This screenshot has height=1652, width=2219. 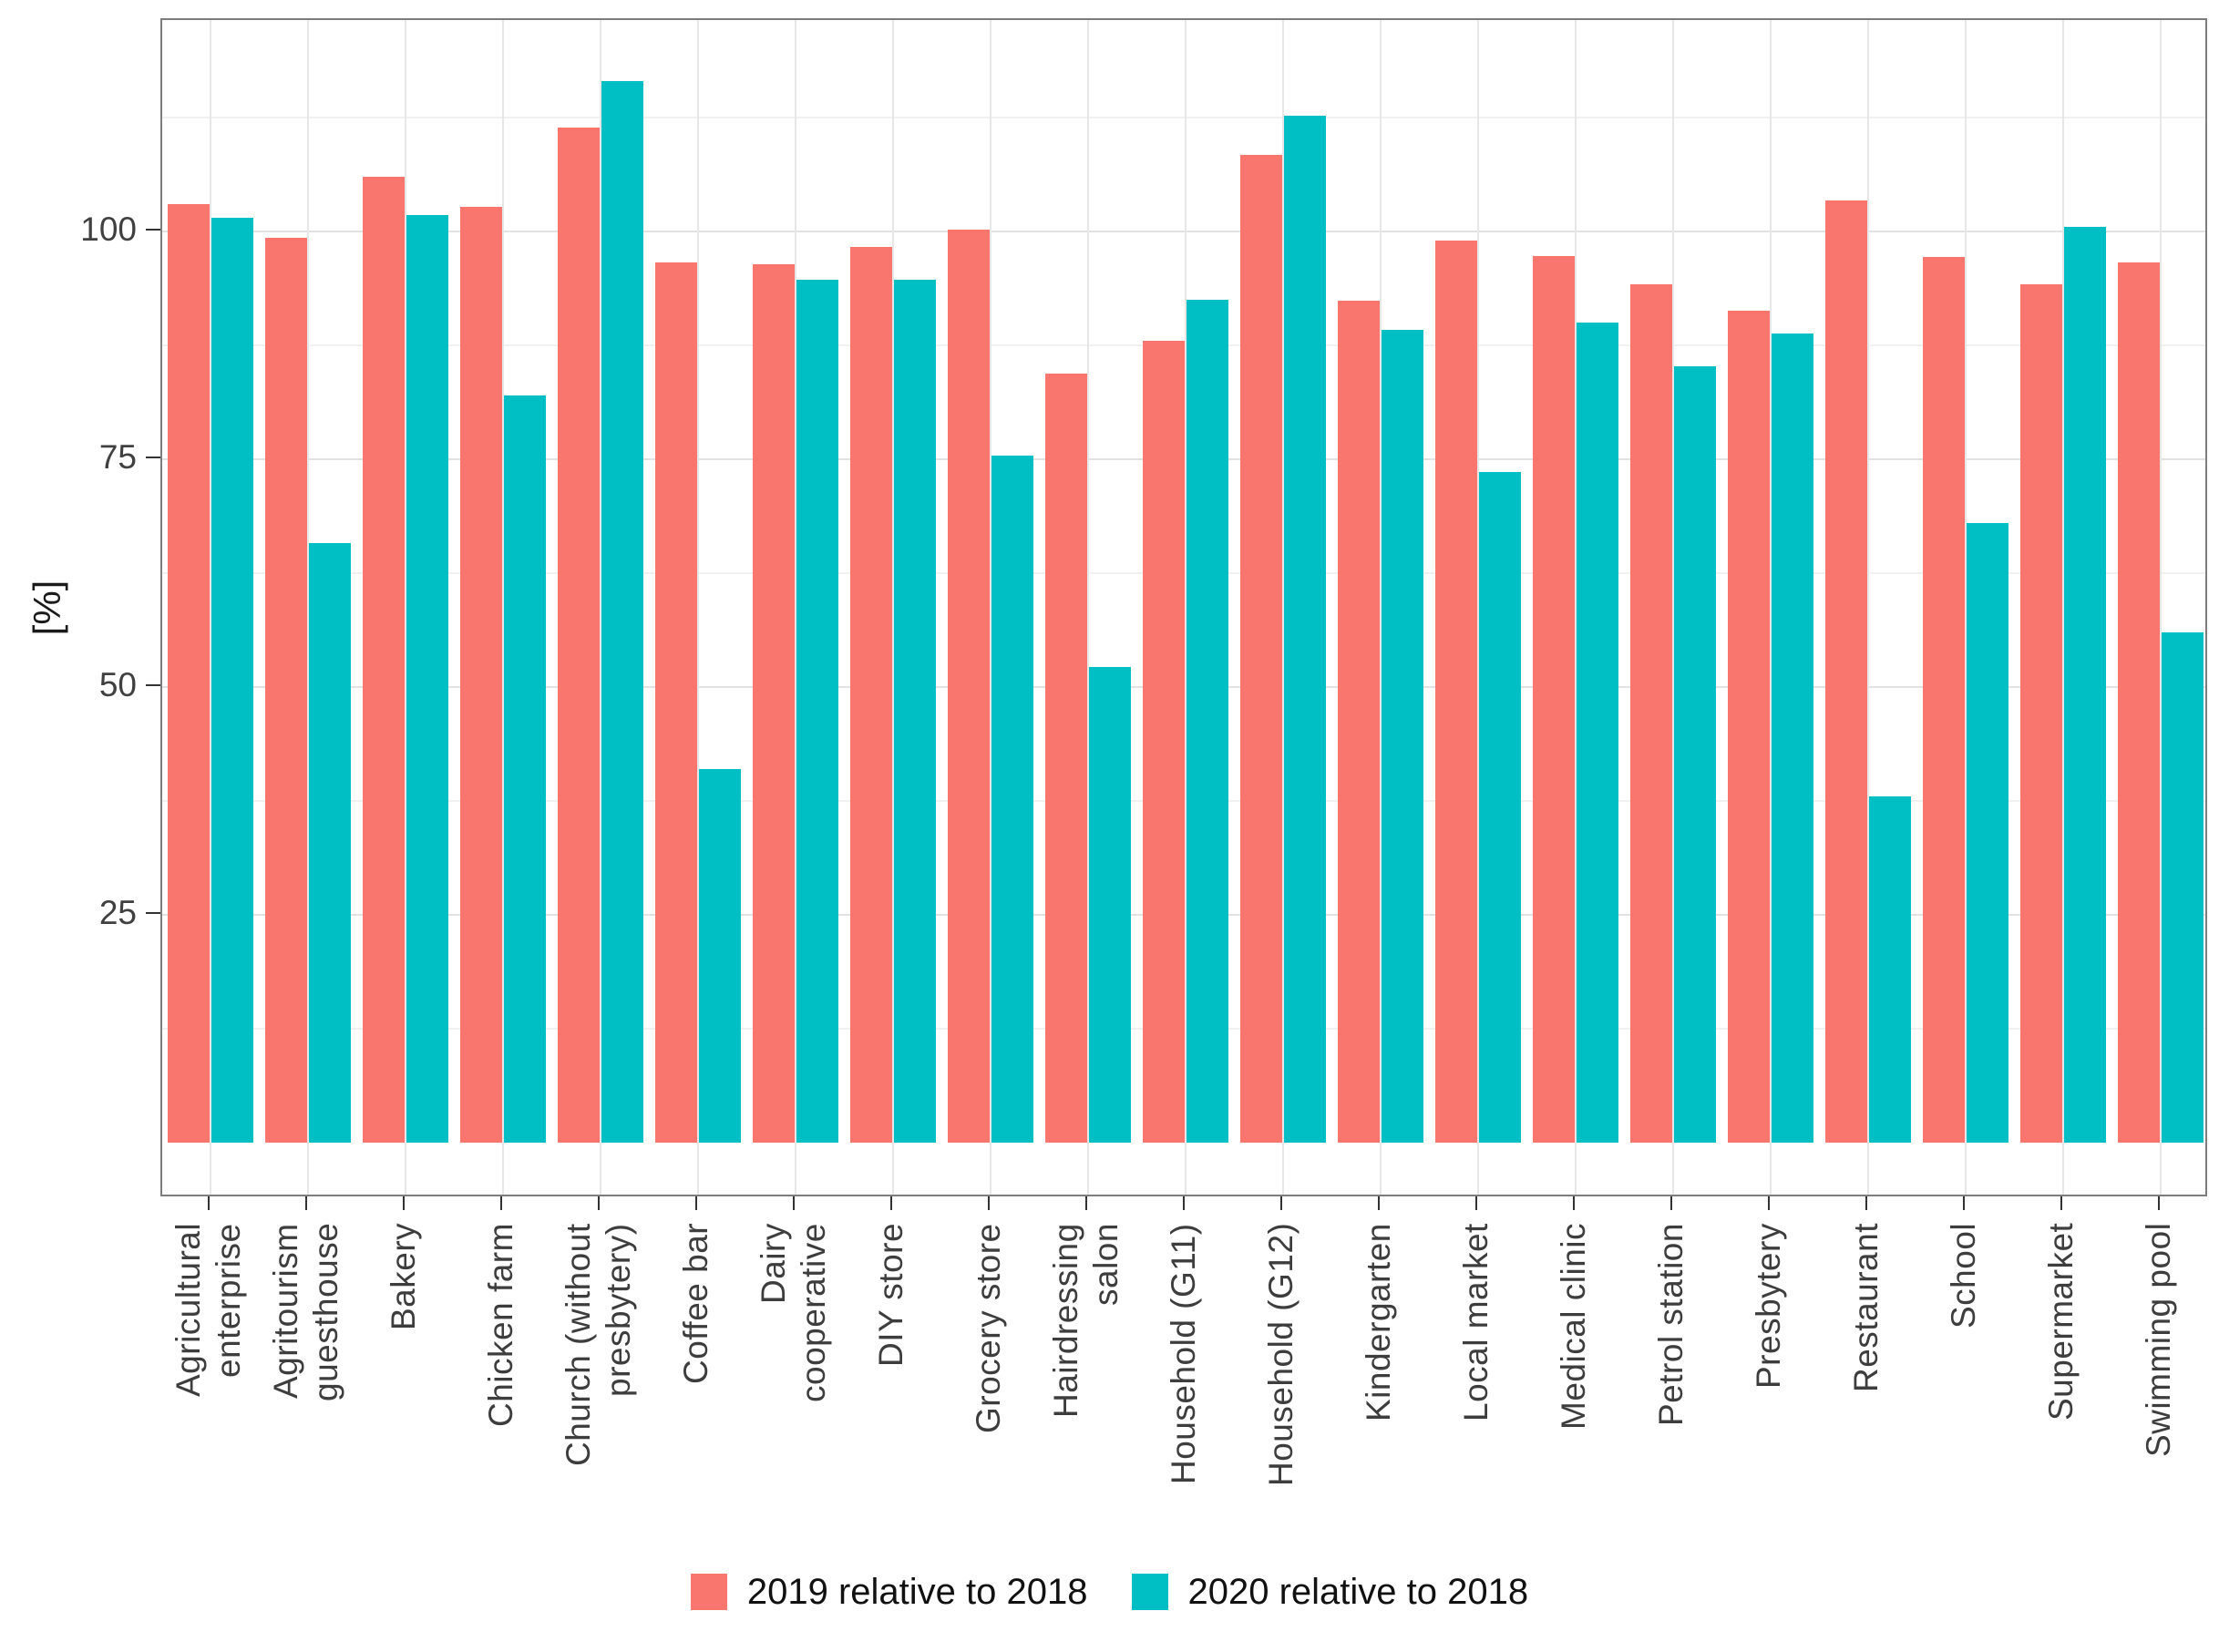 What do you see at coordinates (404, 1277) in the screenshot?
I see `x-category-label: Bakery` at bounding box center [404, 1277].